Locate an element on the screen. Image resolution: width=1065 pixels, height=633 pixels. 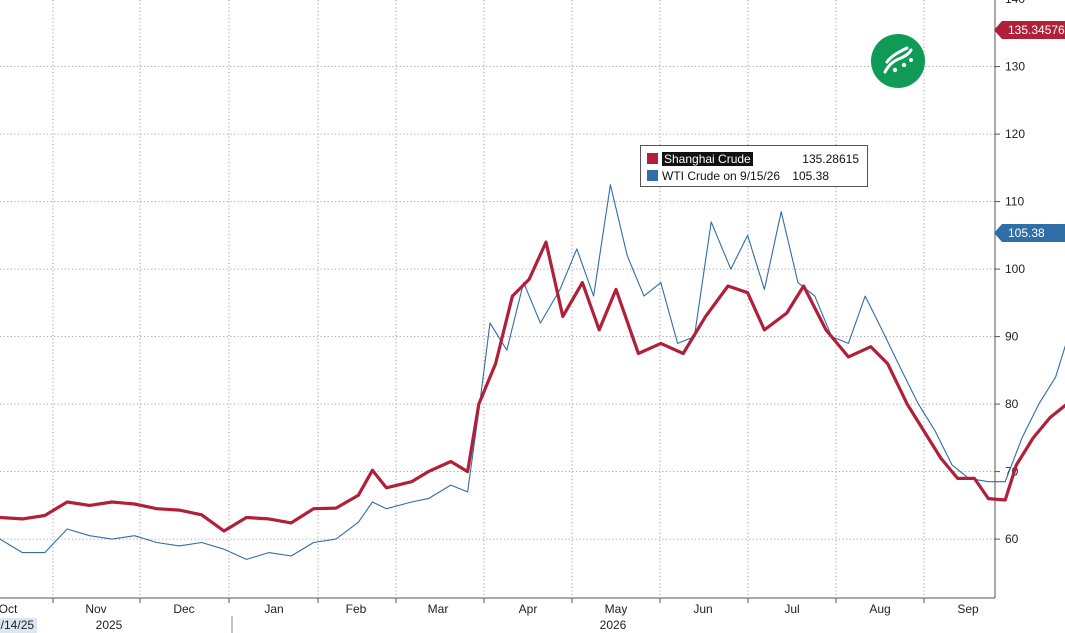
tick-label-y-130: 130 is located at coordinates (1015, 67).